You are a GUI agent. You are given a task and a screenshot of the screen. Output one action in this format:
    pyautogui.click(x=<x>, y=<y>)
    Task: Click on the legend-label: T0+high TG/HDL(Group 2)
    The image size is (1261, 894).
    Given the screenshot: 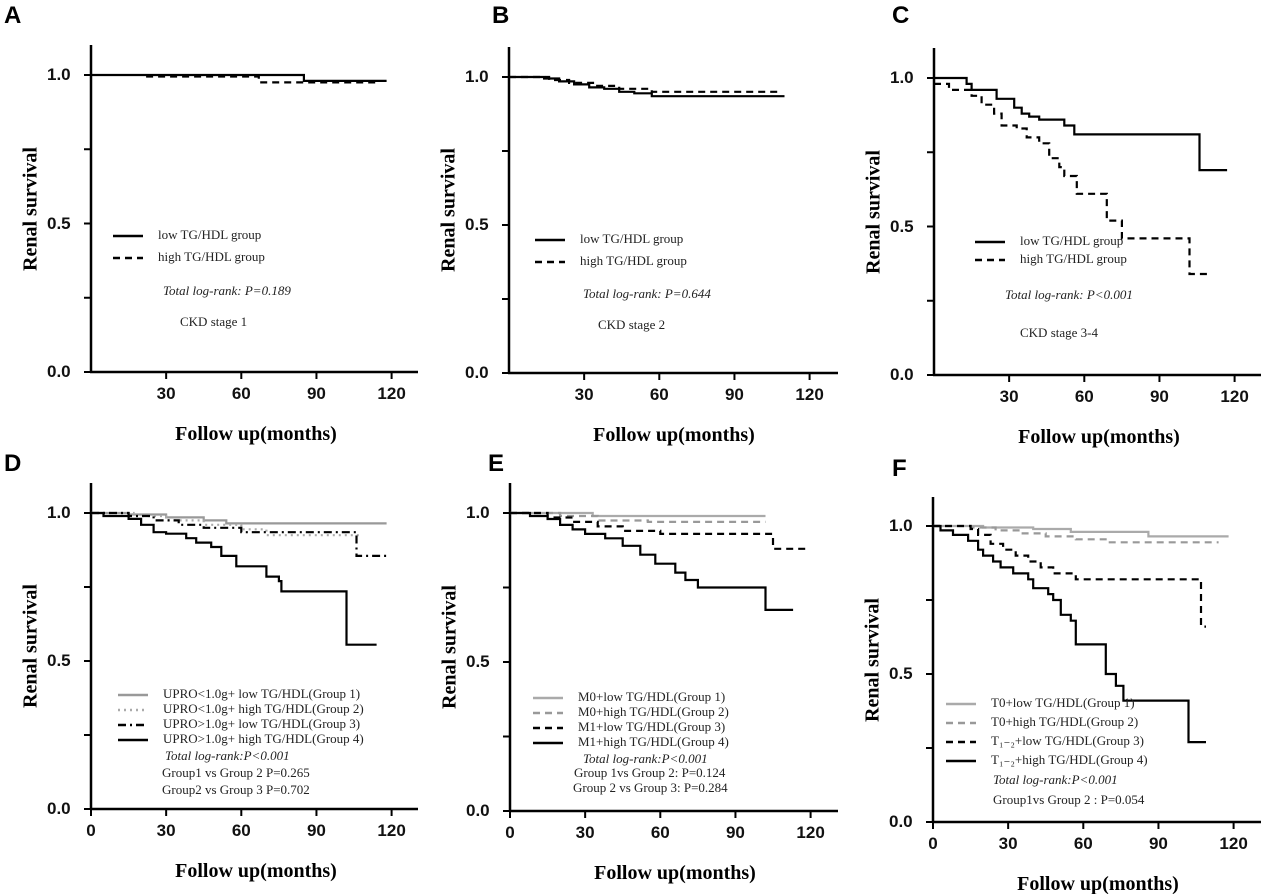 What is the action you would take?
    pyautogui.click(x=1065, y=721)
    